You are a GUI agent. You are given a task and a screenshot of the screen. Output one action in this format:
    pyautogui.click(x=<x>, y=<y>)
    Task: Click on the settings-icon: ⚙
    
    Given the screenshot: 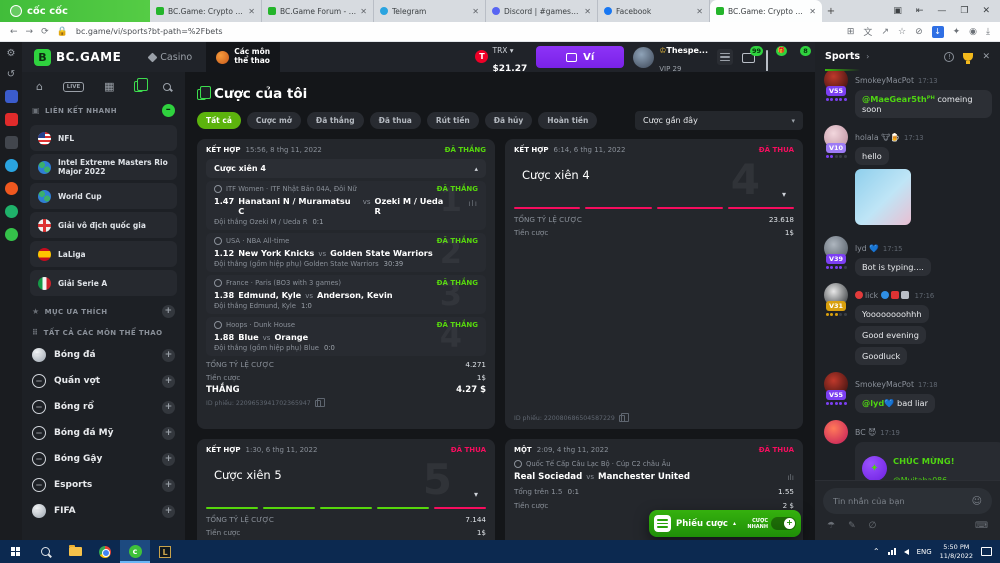 What is the action you would take?
    pyautogui.click(x=11, y=53)
    